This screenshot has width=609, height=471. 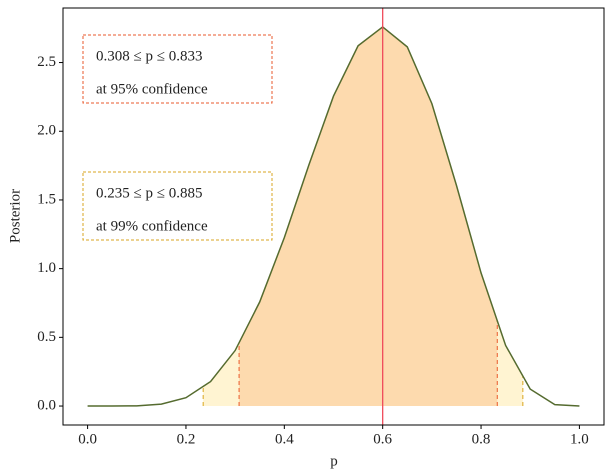 I want to click on y-tick-label: 0.5, so click(x=46, y=337).